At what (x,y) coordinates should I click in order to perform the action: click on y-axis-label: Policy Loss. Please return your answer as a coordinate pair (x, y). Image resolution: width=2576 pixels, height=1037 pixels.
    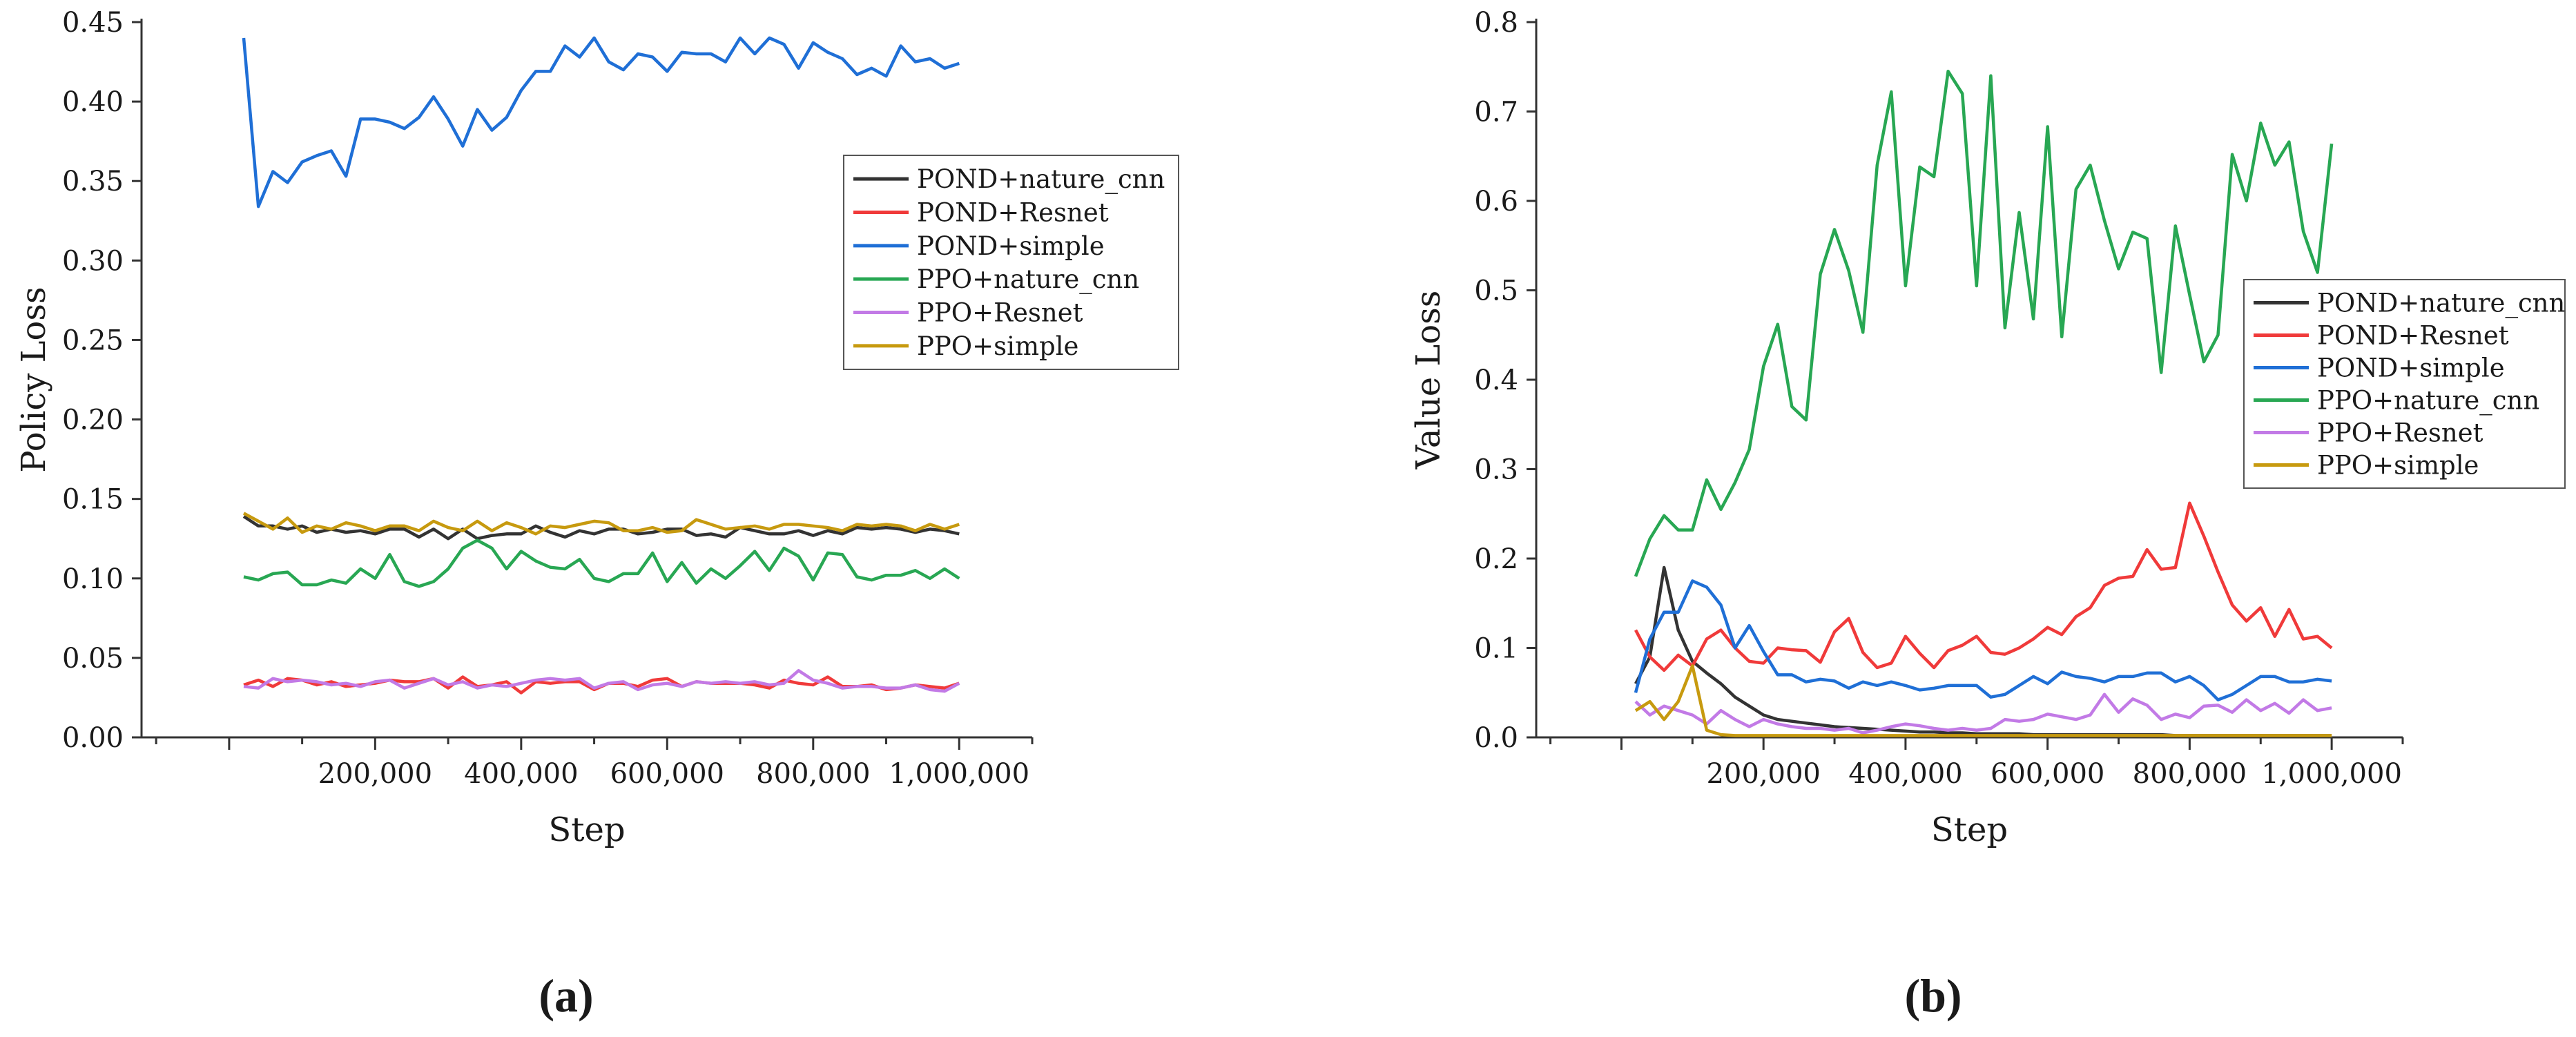
    Looking at the image, I should click on (33, 379).